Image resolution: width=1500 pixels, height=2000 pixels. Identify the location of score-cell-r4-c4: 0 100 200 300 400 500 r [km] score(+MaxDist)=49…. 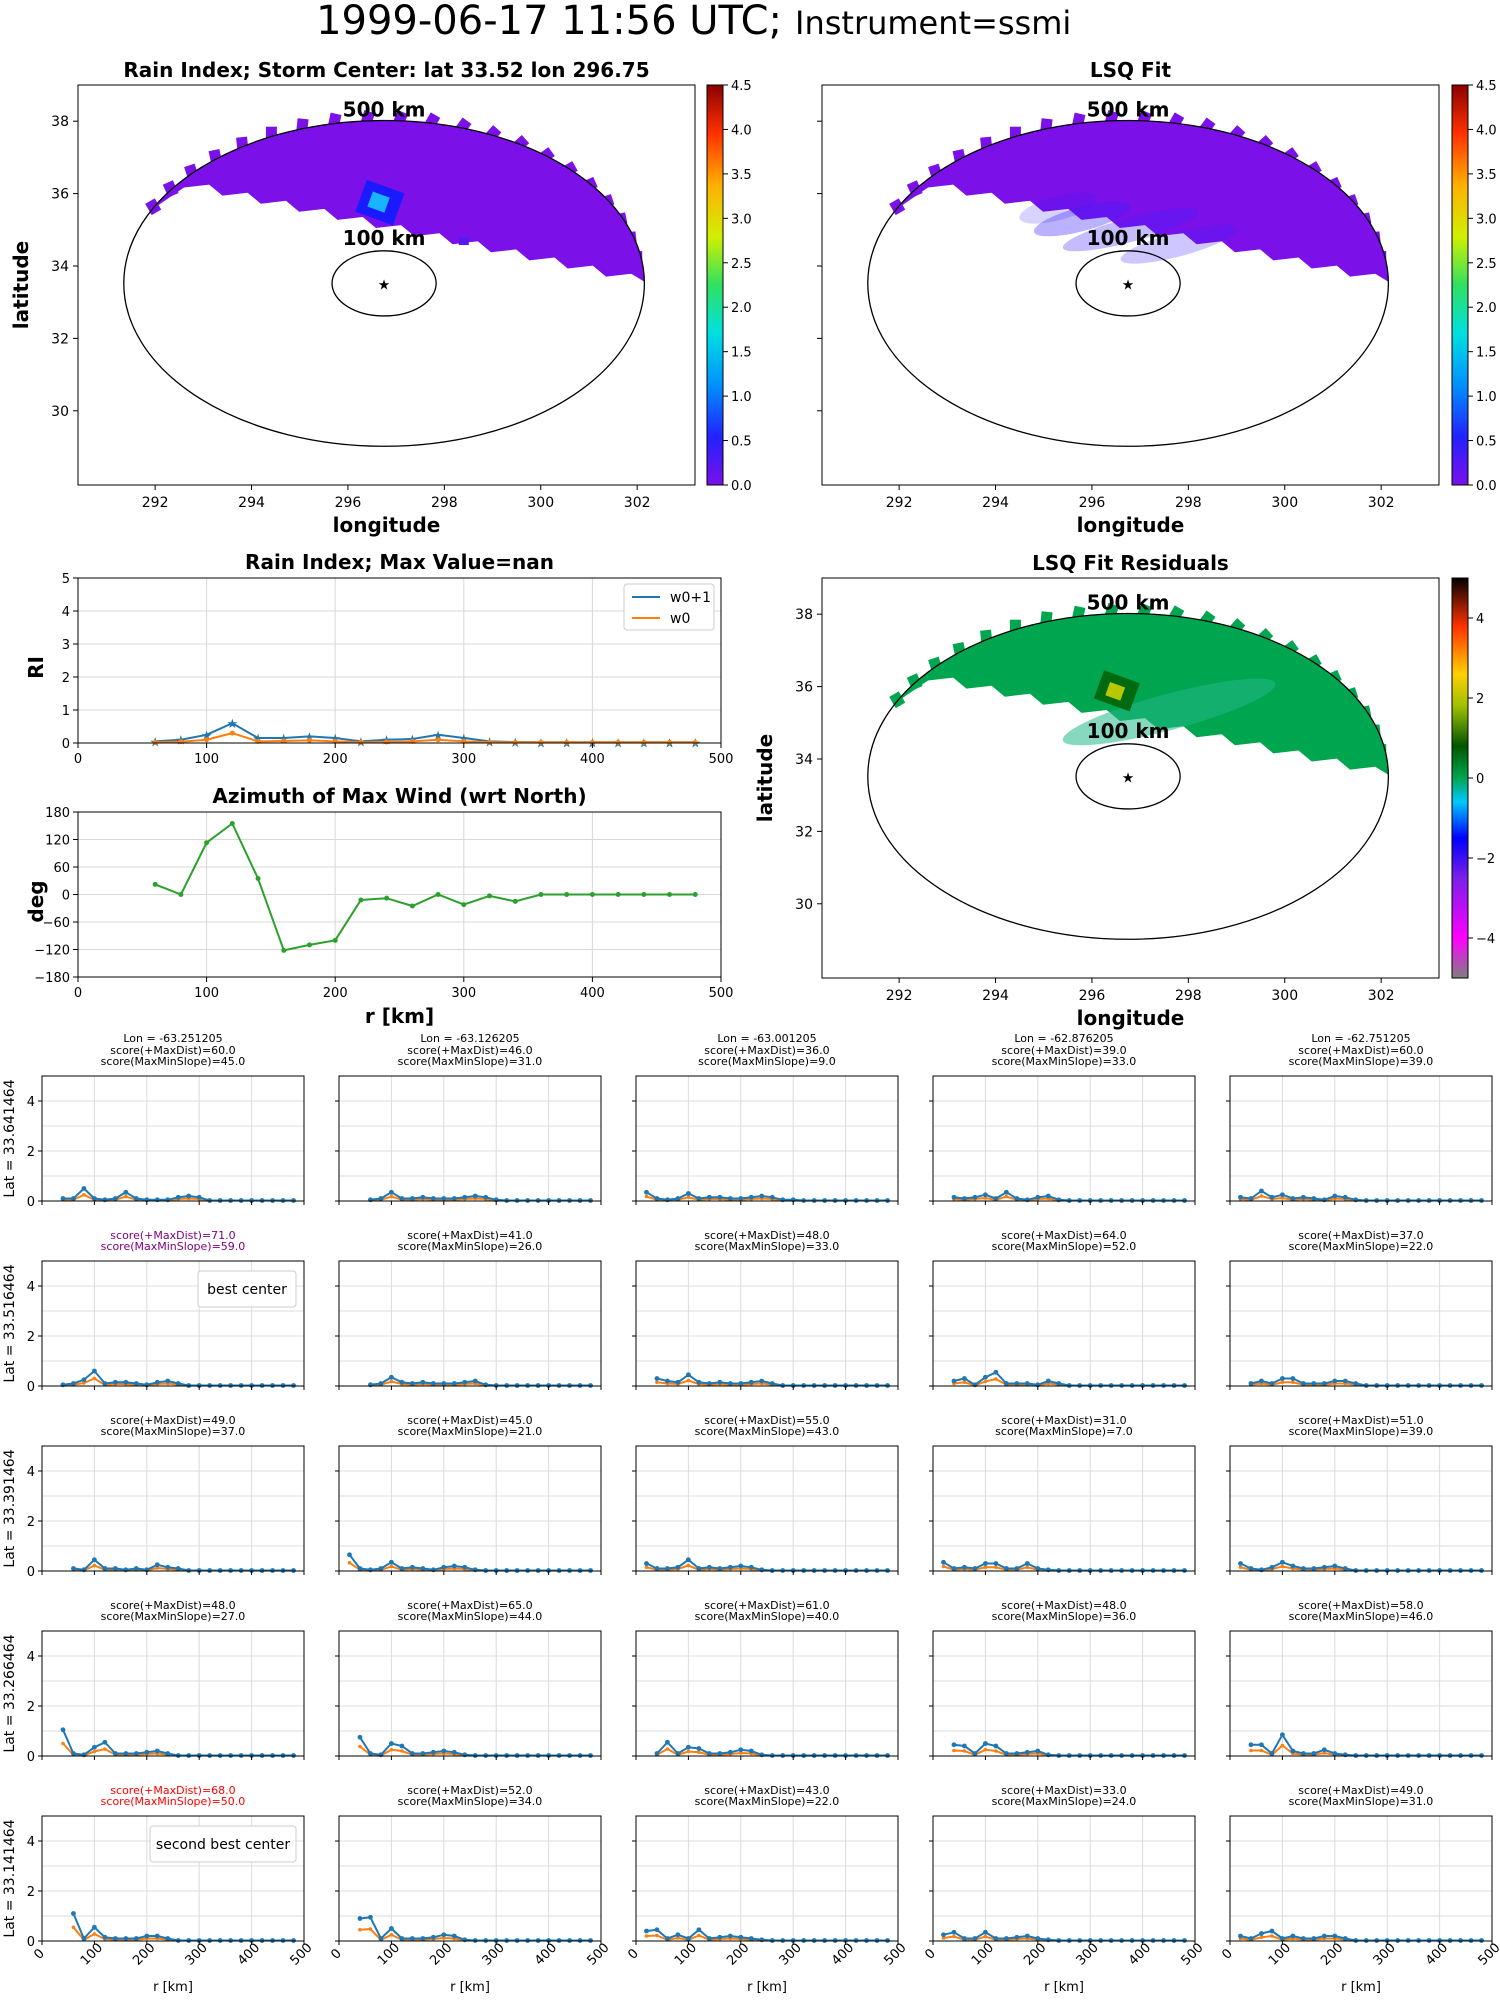
(1359, 1889).